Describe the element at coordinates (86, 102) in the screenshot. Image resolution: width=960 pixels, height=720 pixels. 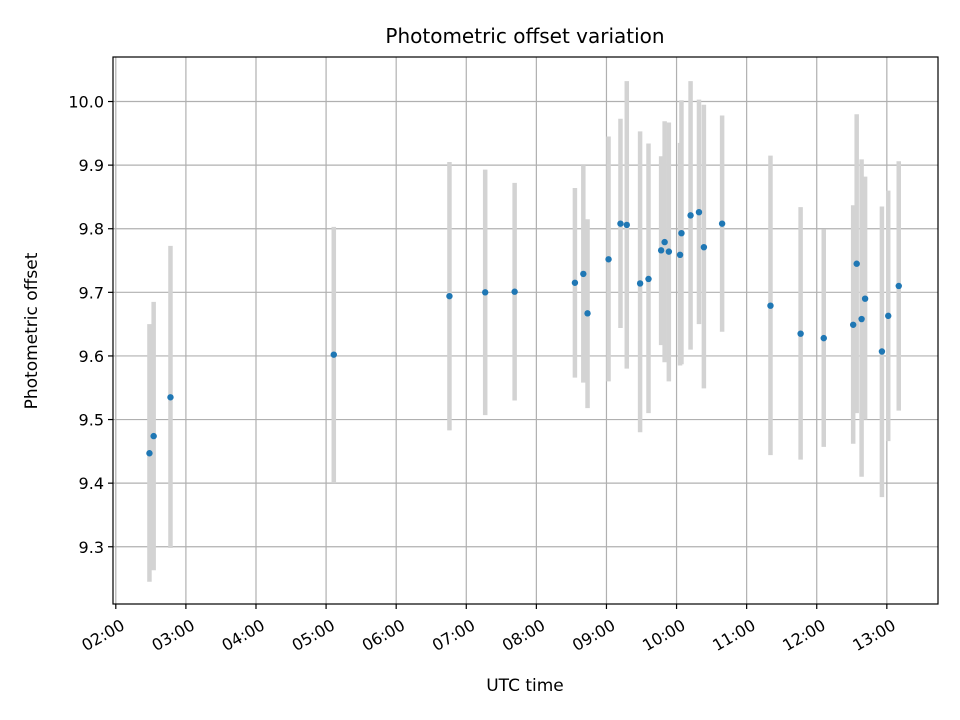
I see `y-tick-label: 10.0` at that location.